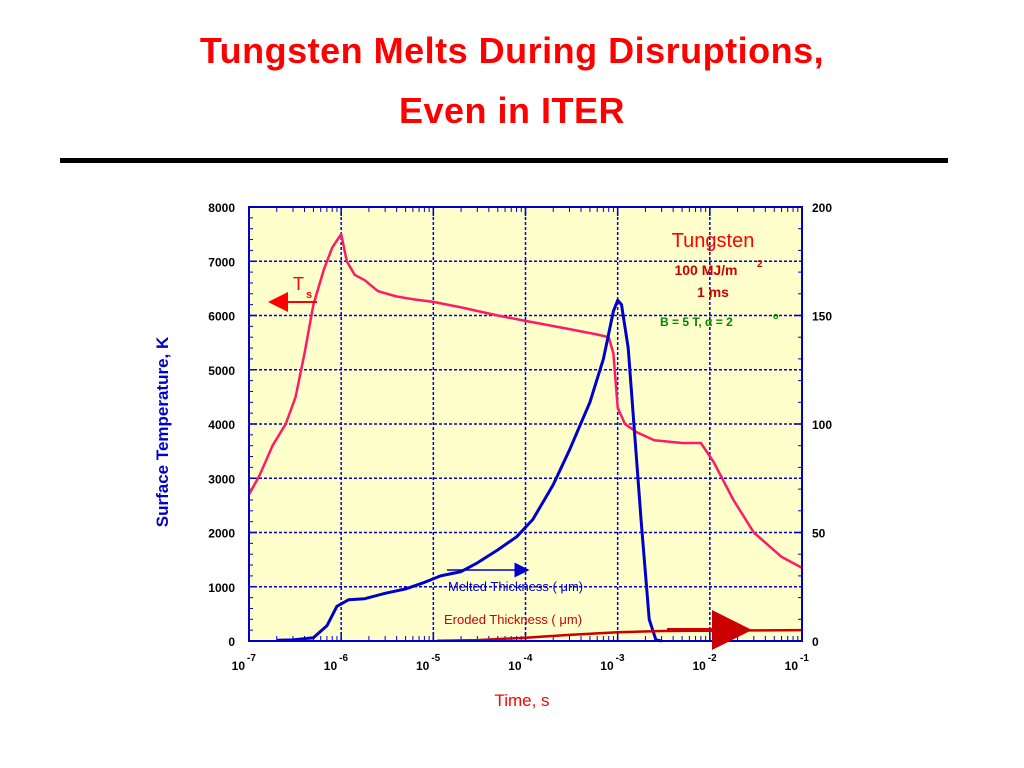 This screenshot has height=768, width=1024. Describe the element at coordinates (221, 534) in the screenshot. I see `y-tick-label: 2000` at that location.